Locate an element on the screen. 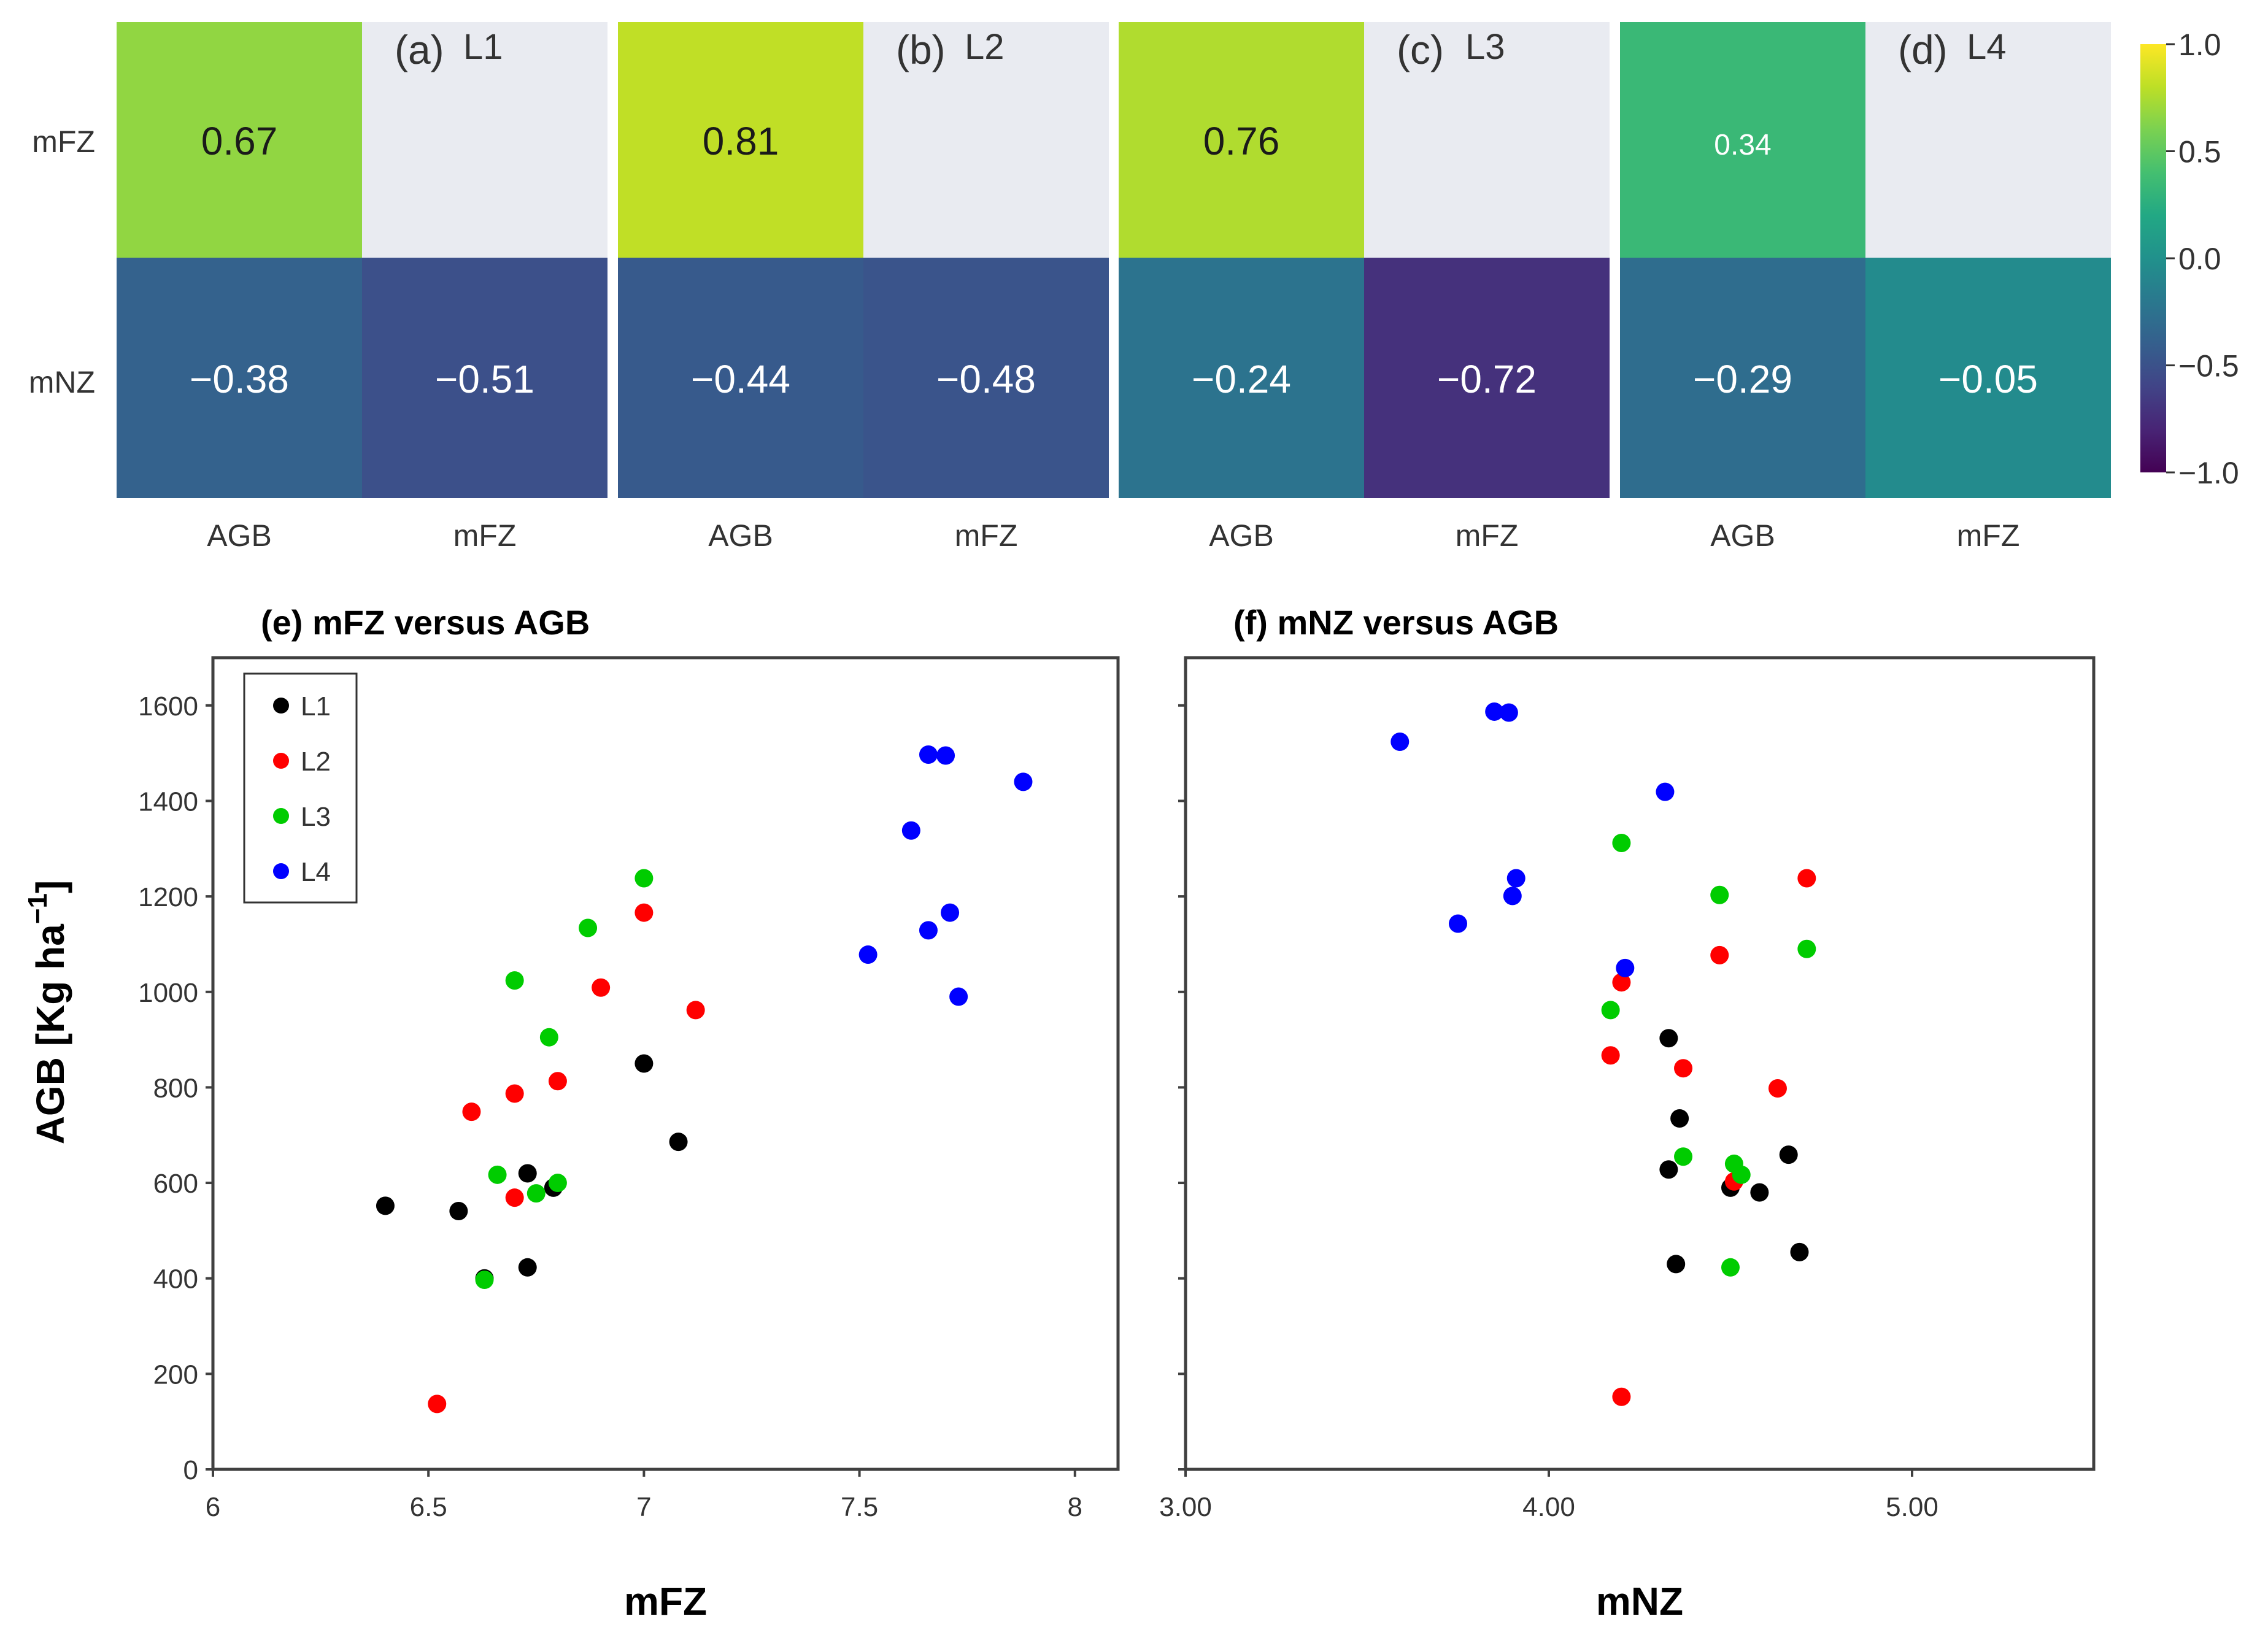 This screenshot has width=2268, height=1635. heatmap-value-label: −0.51 is located at coordinates (484, 379).